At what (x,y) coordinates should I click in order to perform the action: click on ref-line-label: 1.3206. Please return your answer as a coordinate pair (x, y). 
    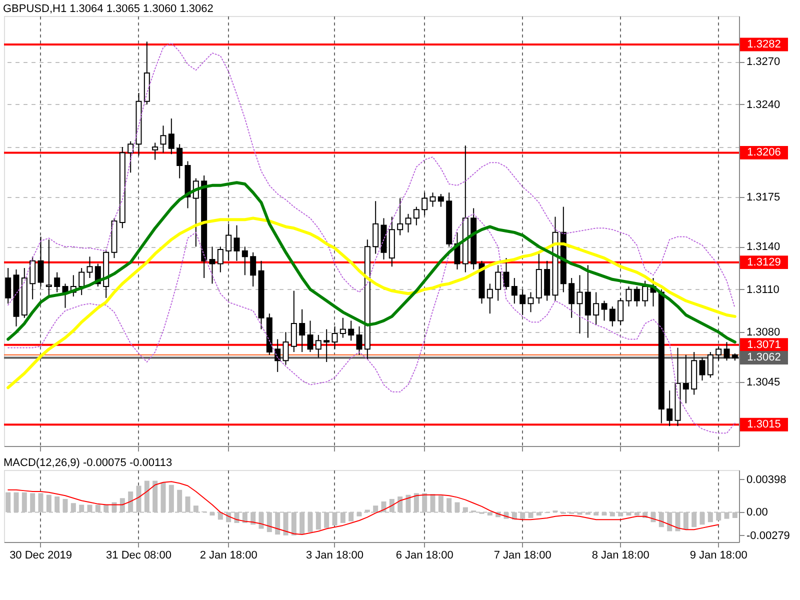
    Looking at the image, I should click on (764, 152).